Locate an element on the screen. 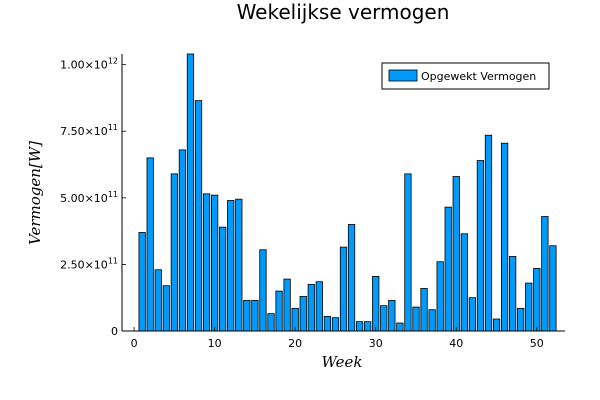  x-tick-label: 0 is located at coordinates (134, 343).